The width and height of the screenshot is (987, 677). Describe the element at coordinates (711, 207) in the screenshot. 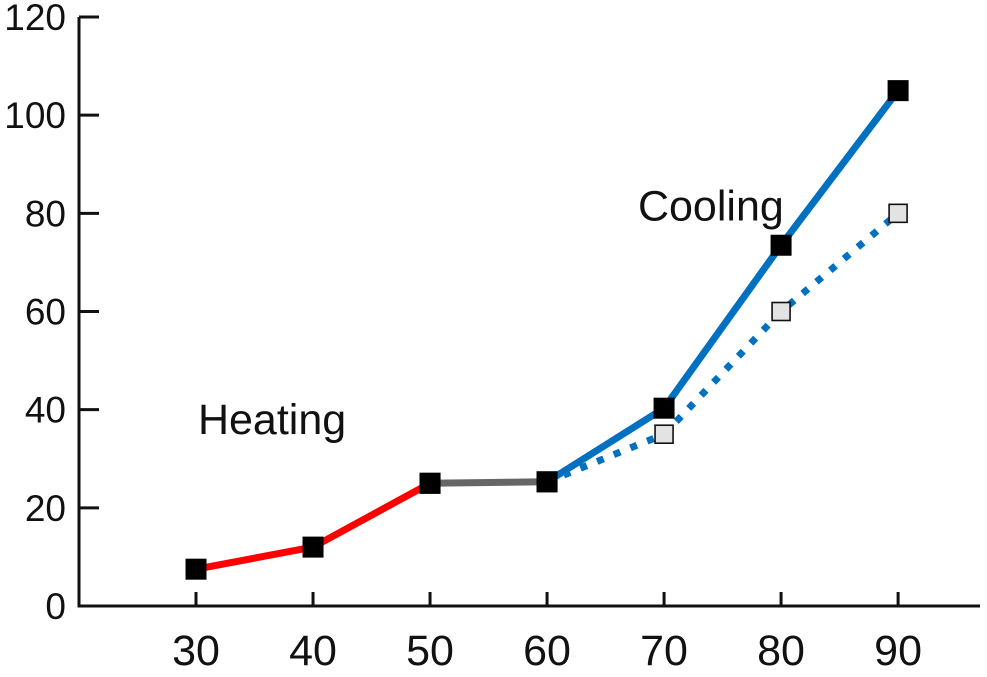

I see `annotation-label: Cooling` at that location.